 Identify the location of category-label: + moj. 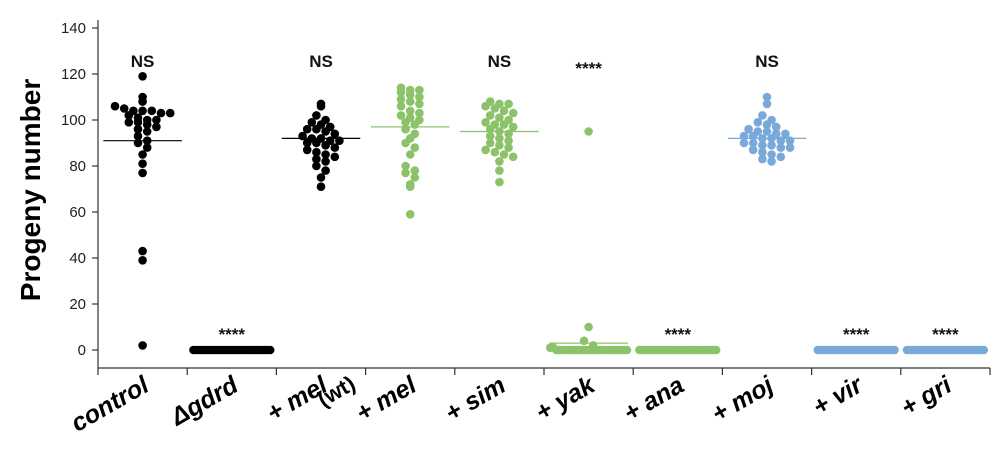
(743, 399).